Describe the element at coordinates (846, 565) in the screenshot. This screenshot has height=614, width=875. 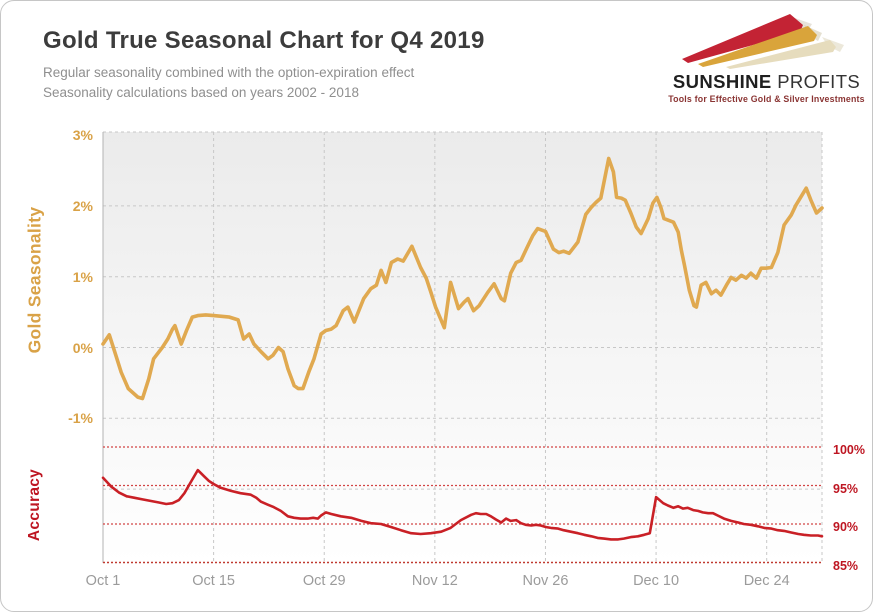
I see `accuracy-axis-tick-85%: 85%` at that location.